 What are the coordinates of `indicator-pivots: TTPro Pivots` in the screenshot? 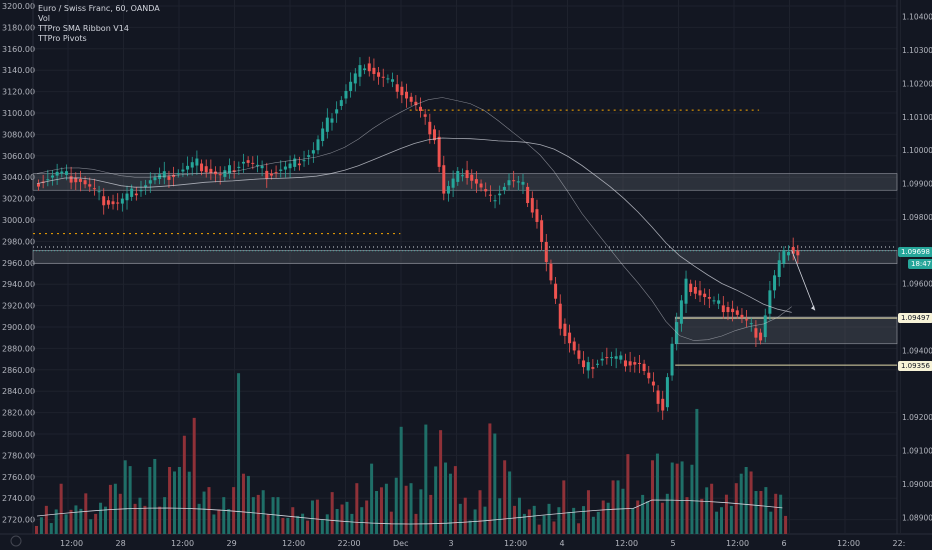 It's located at (62, 38).